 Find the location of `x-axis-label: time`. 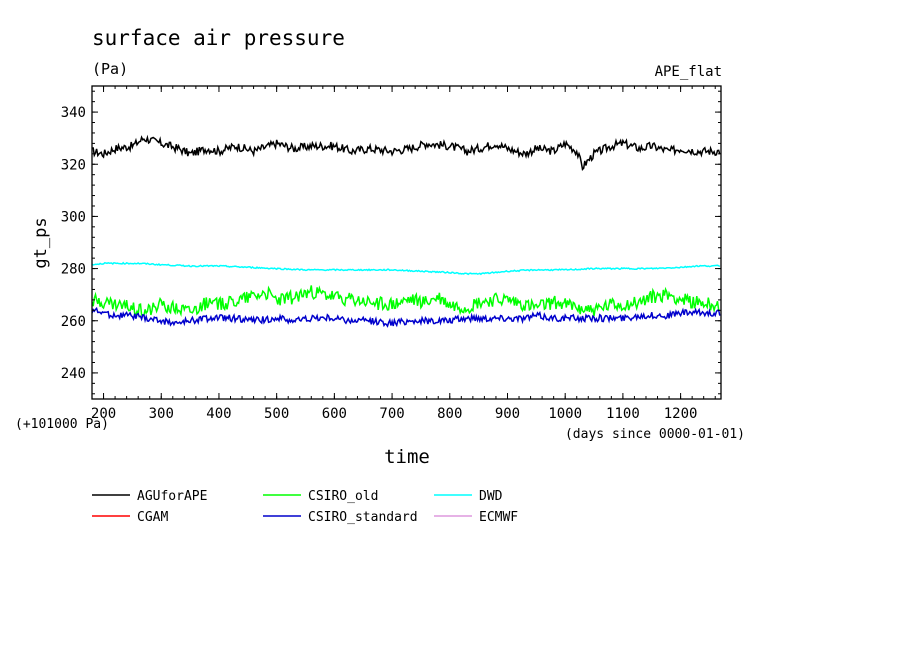

x-axis-label: time is located at coordinates (407, 457).